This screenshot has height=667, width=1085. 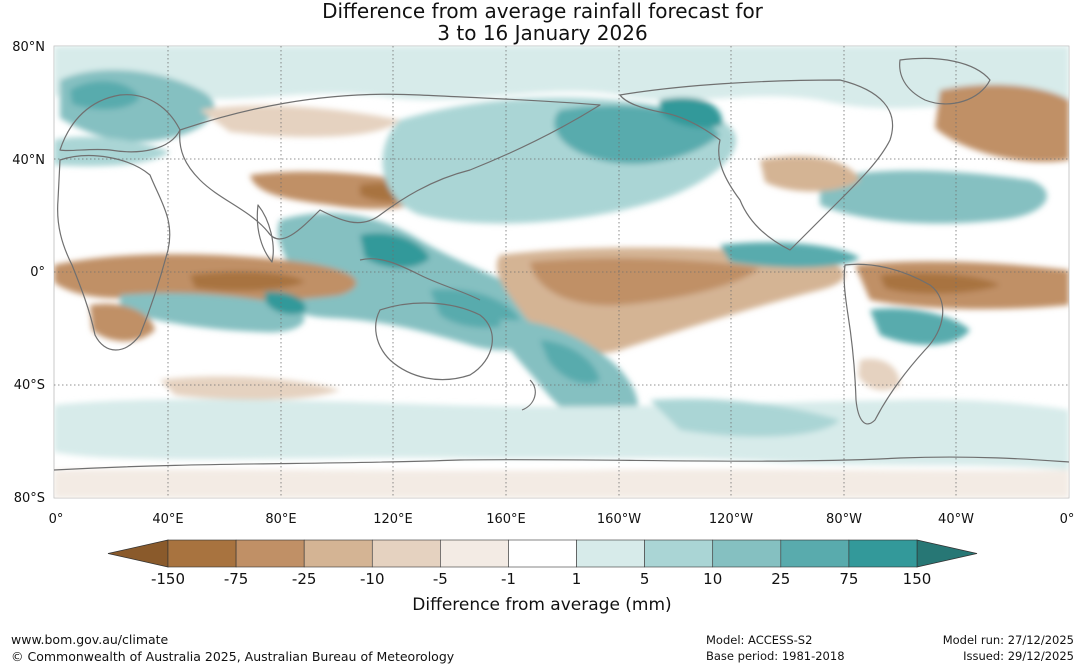 What do you see at coordinates (920, 326) in the screenshot?
I see `shade-south-america-wet` at bounding box center [920, 326].